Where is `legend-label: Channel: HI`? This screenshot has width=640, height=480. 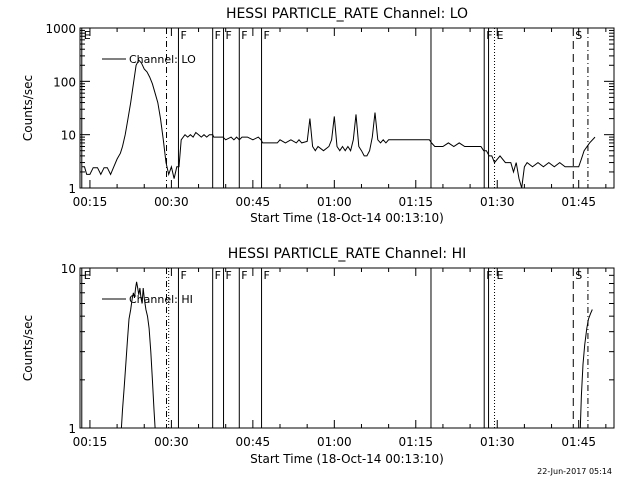
legend-label: Channel: HI is located at coordinates (161, 299).